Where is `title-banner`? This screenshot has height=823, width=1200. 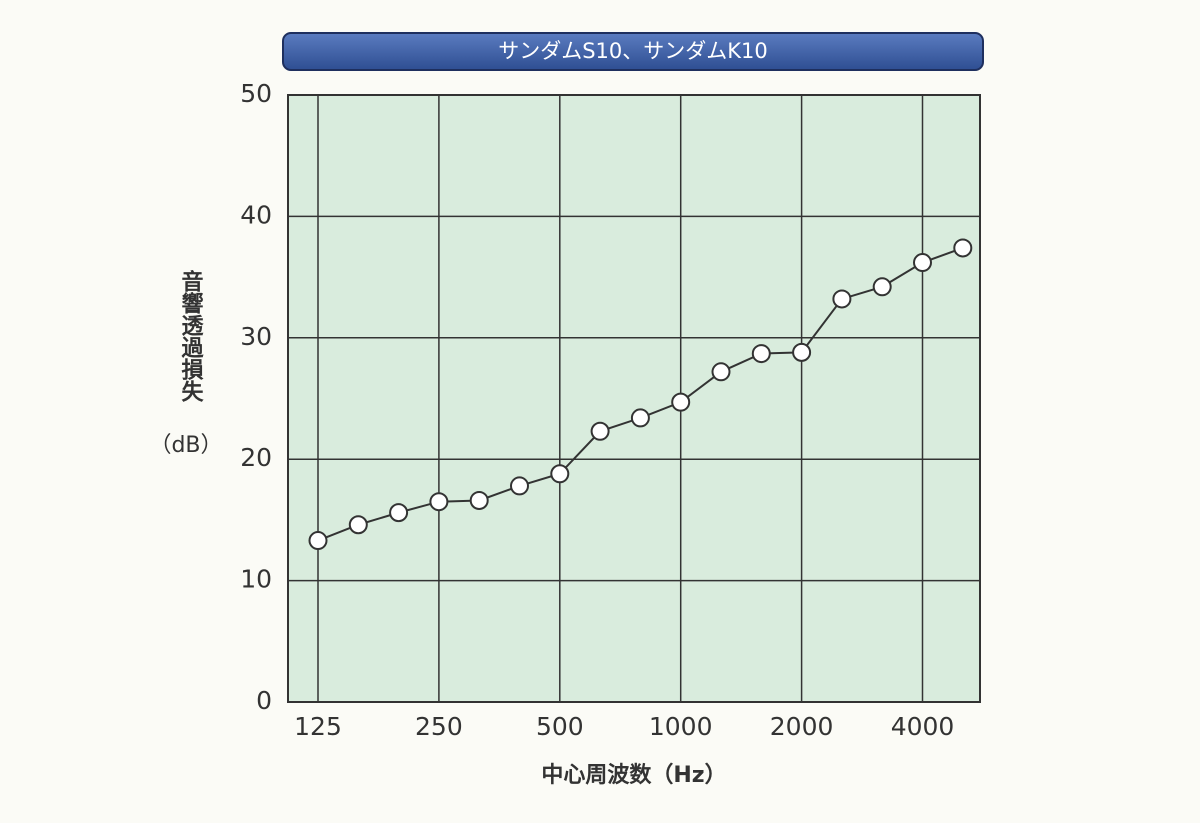
title-banner is located at coordinates (633, 51).